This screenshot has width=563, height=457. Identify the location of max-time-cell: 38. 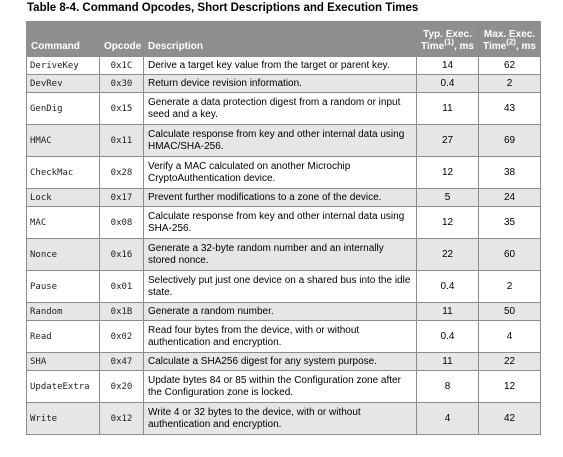
(509, 172).